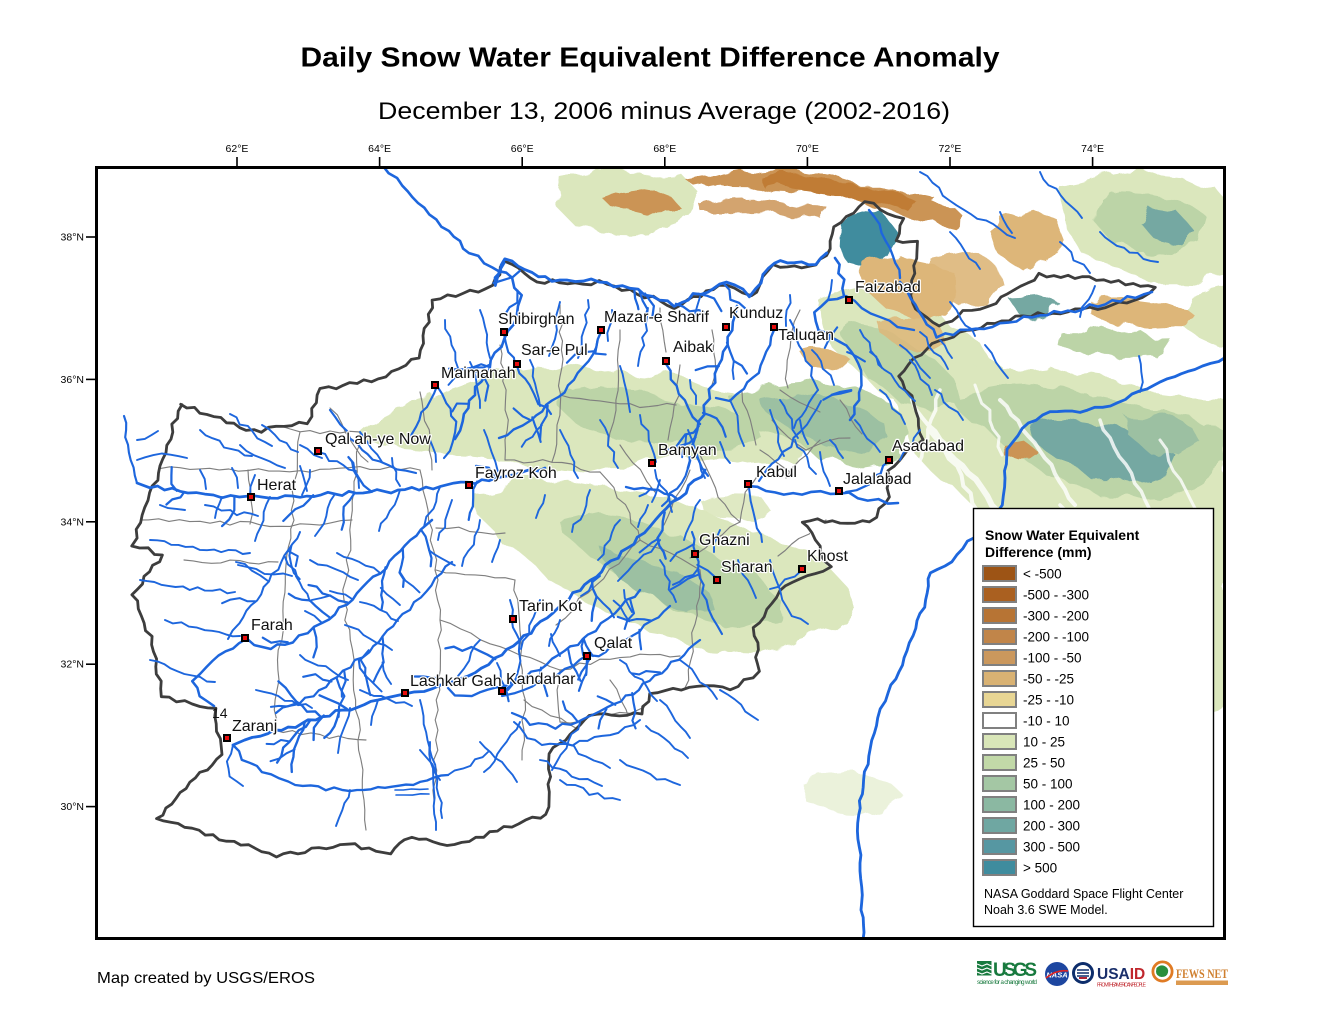 Image resolution: width=1320 pixels, height=1025 pixels. I want to click on svg-text: 38°N, so click(72, 238).